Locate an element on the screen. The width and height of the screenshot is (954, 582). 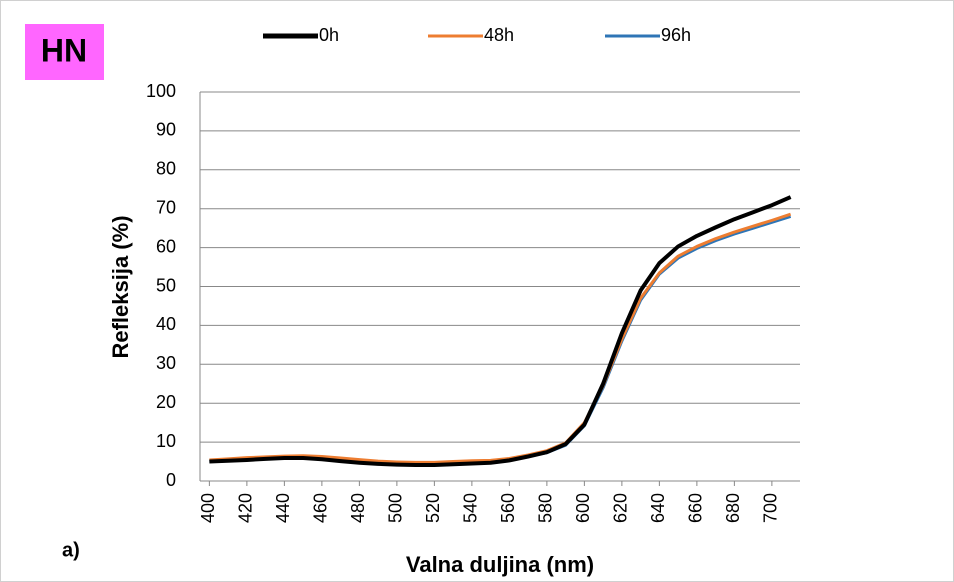
x-tick-label: 640 is located at coordinates (658, 508).